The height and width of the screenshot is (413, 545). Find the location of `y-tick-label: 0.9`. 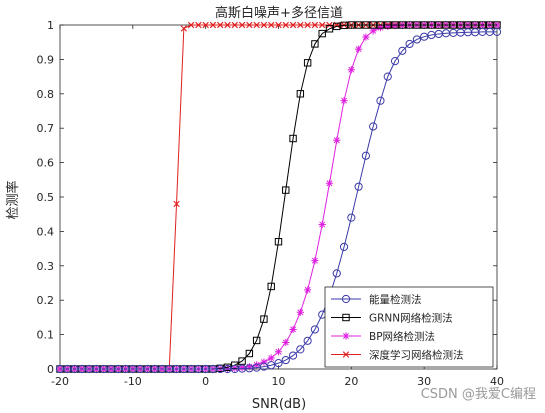

y-tick-label: 0.9 is located at coordinates (46, 59).